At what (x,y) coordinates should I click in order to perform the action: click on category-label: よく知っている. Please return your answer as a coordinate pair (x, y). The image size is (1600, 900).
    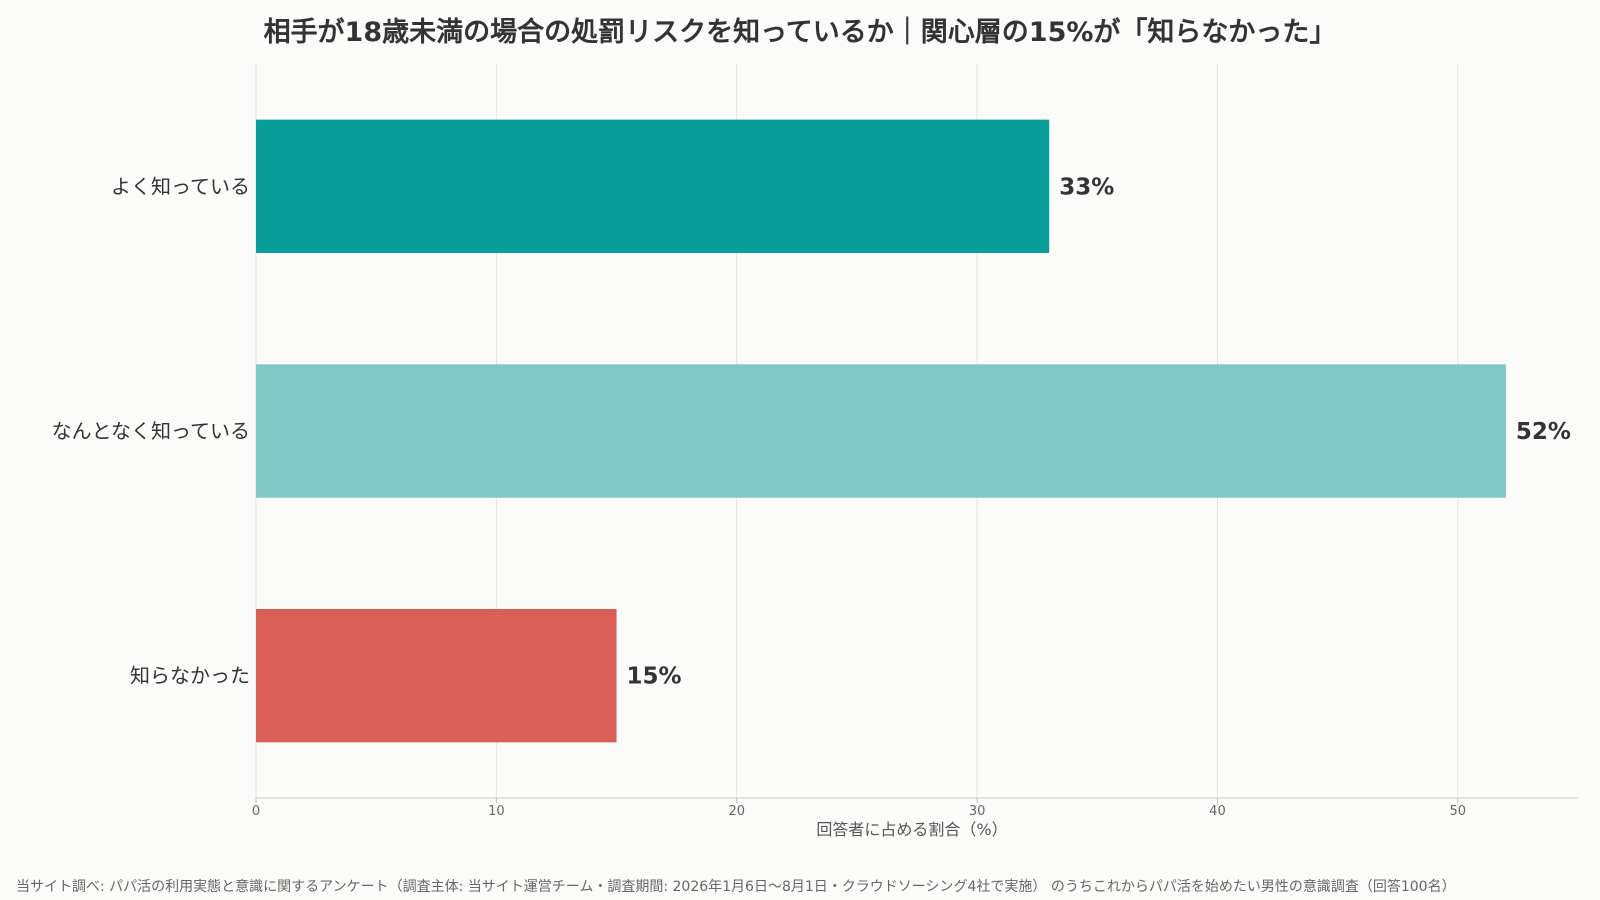
    Looking at the image, I should click on (180, 186).